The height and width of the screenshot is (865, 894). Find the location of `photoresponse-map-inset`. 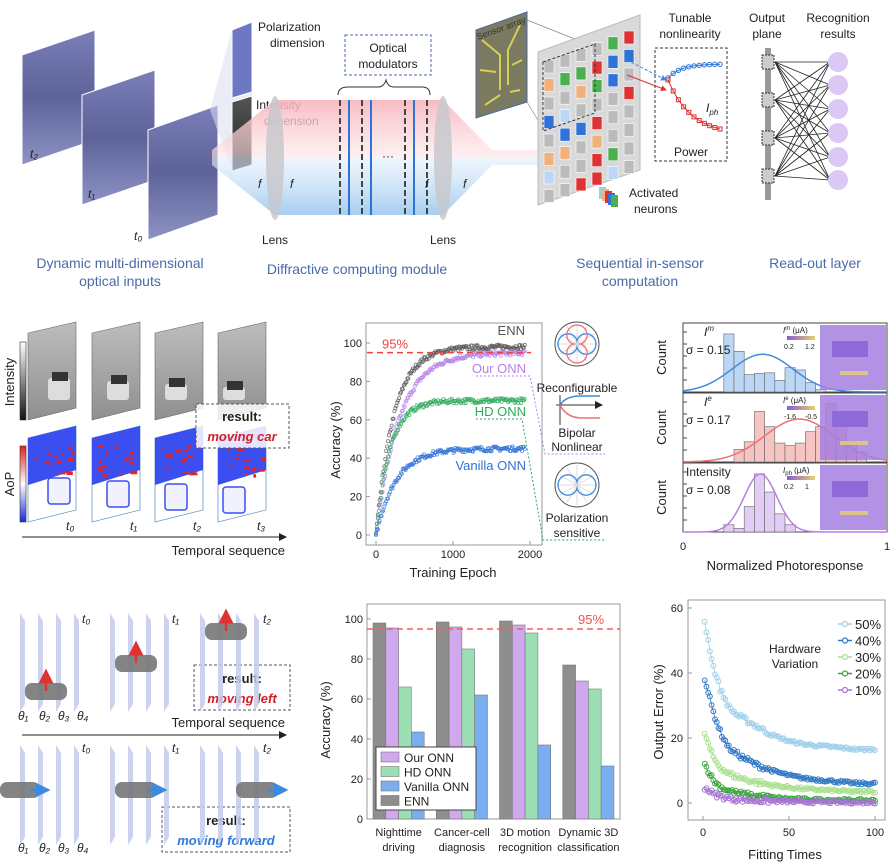

photoresponse-map-inset is located at coordinates (853, 357).